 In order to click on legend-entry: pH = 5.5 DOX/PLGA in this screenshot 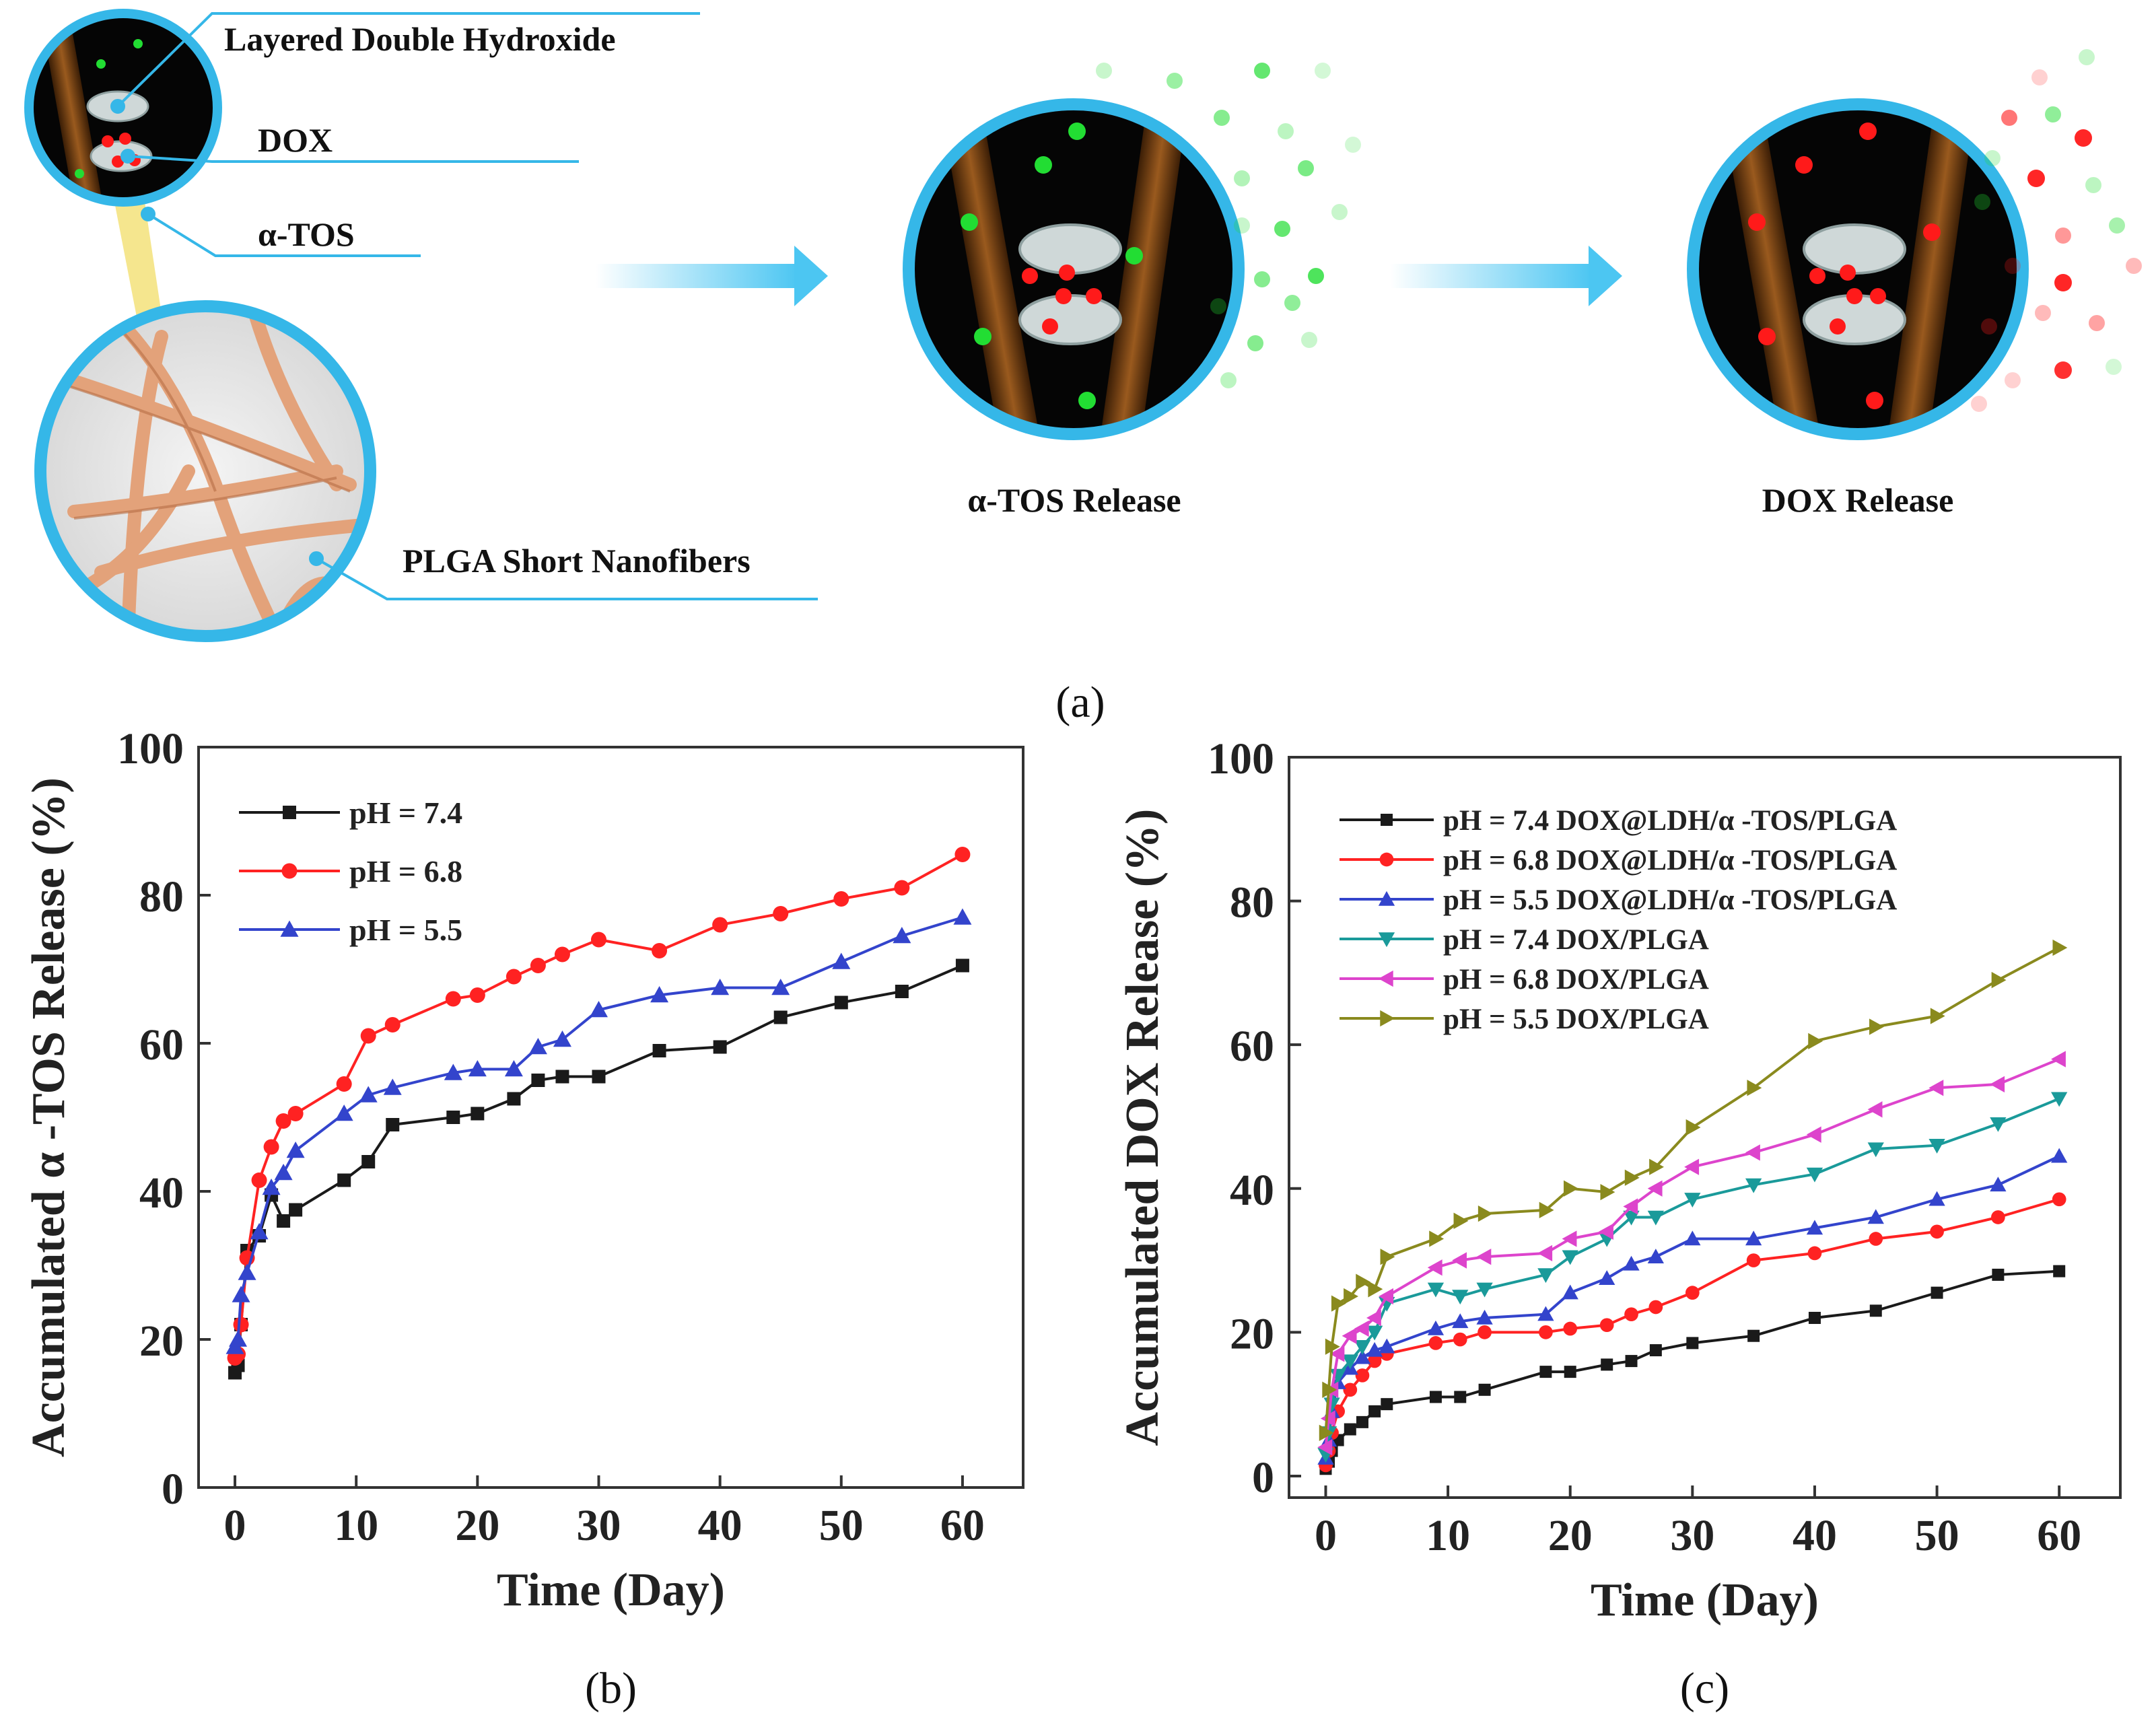, I will do `click(1576, 1020)`.